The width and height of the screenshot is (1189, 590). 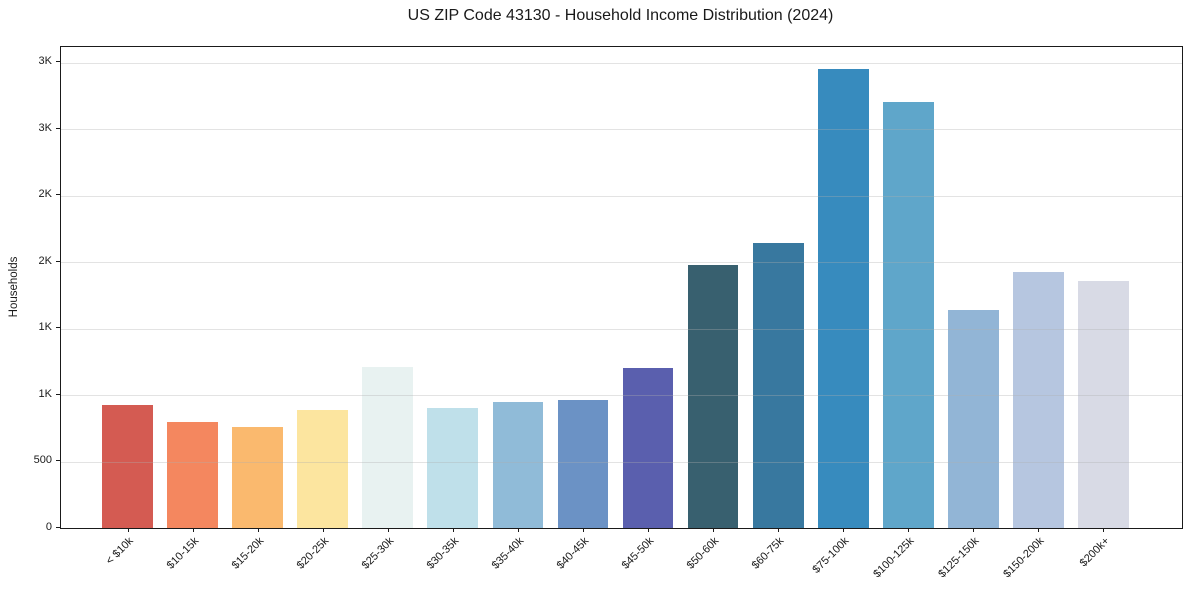 What do you see at coordinates (894, 558) in the screenshot?
I see `x-tick-label: $100-125k` at bounding box center [894, 558].